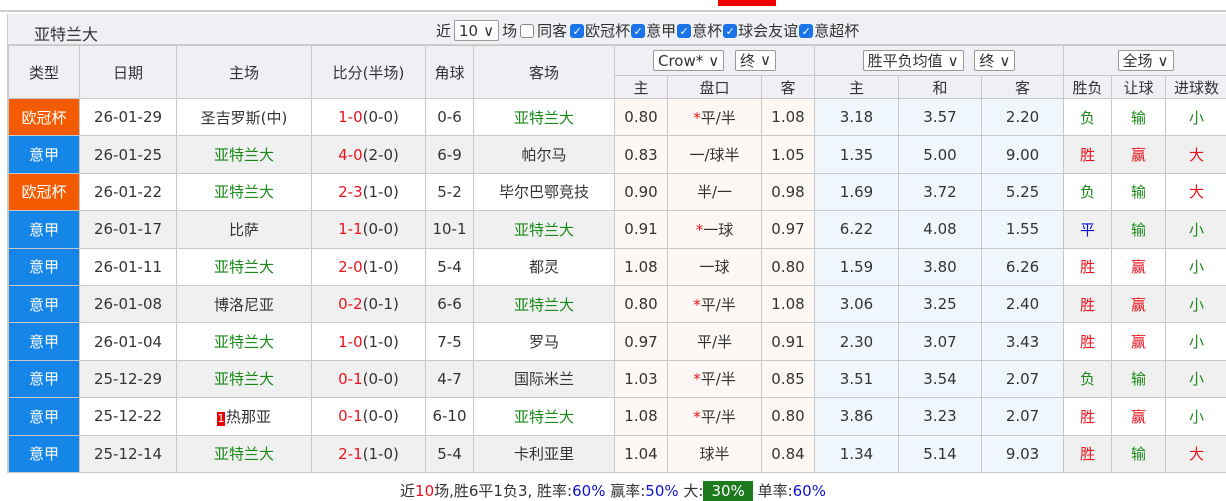 The width and height of the screenshot is (1226, 501). I want to click on header-home: 主场, so click(244, 72).